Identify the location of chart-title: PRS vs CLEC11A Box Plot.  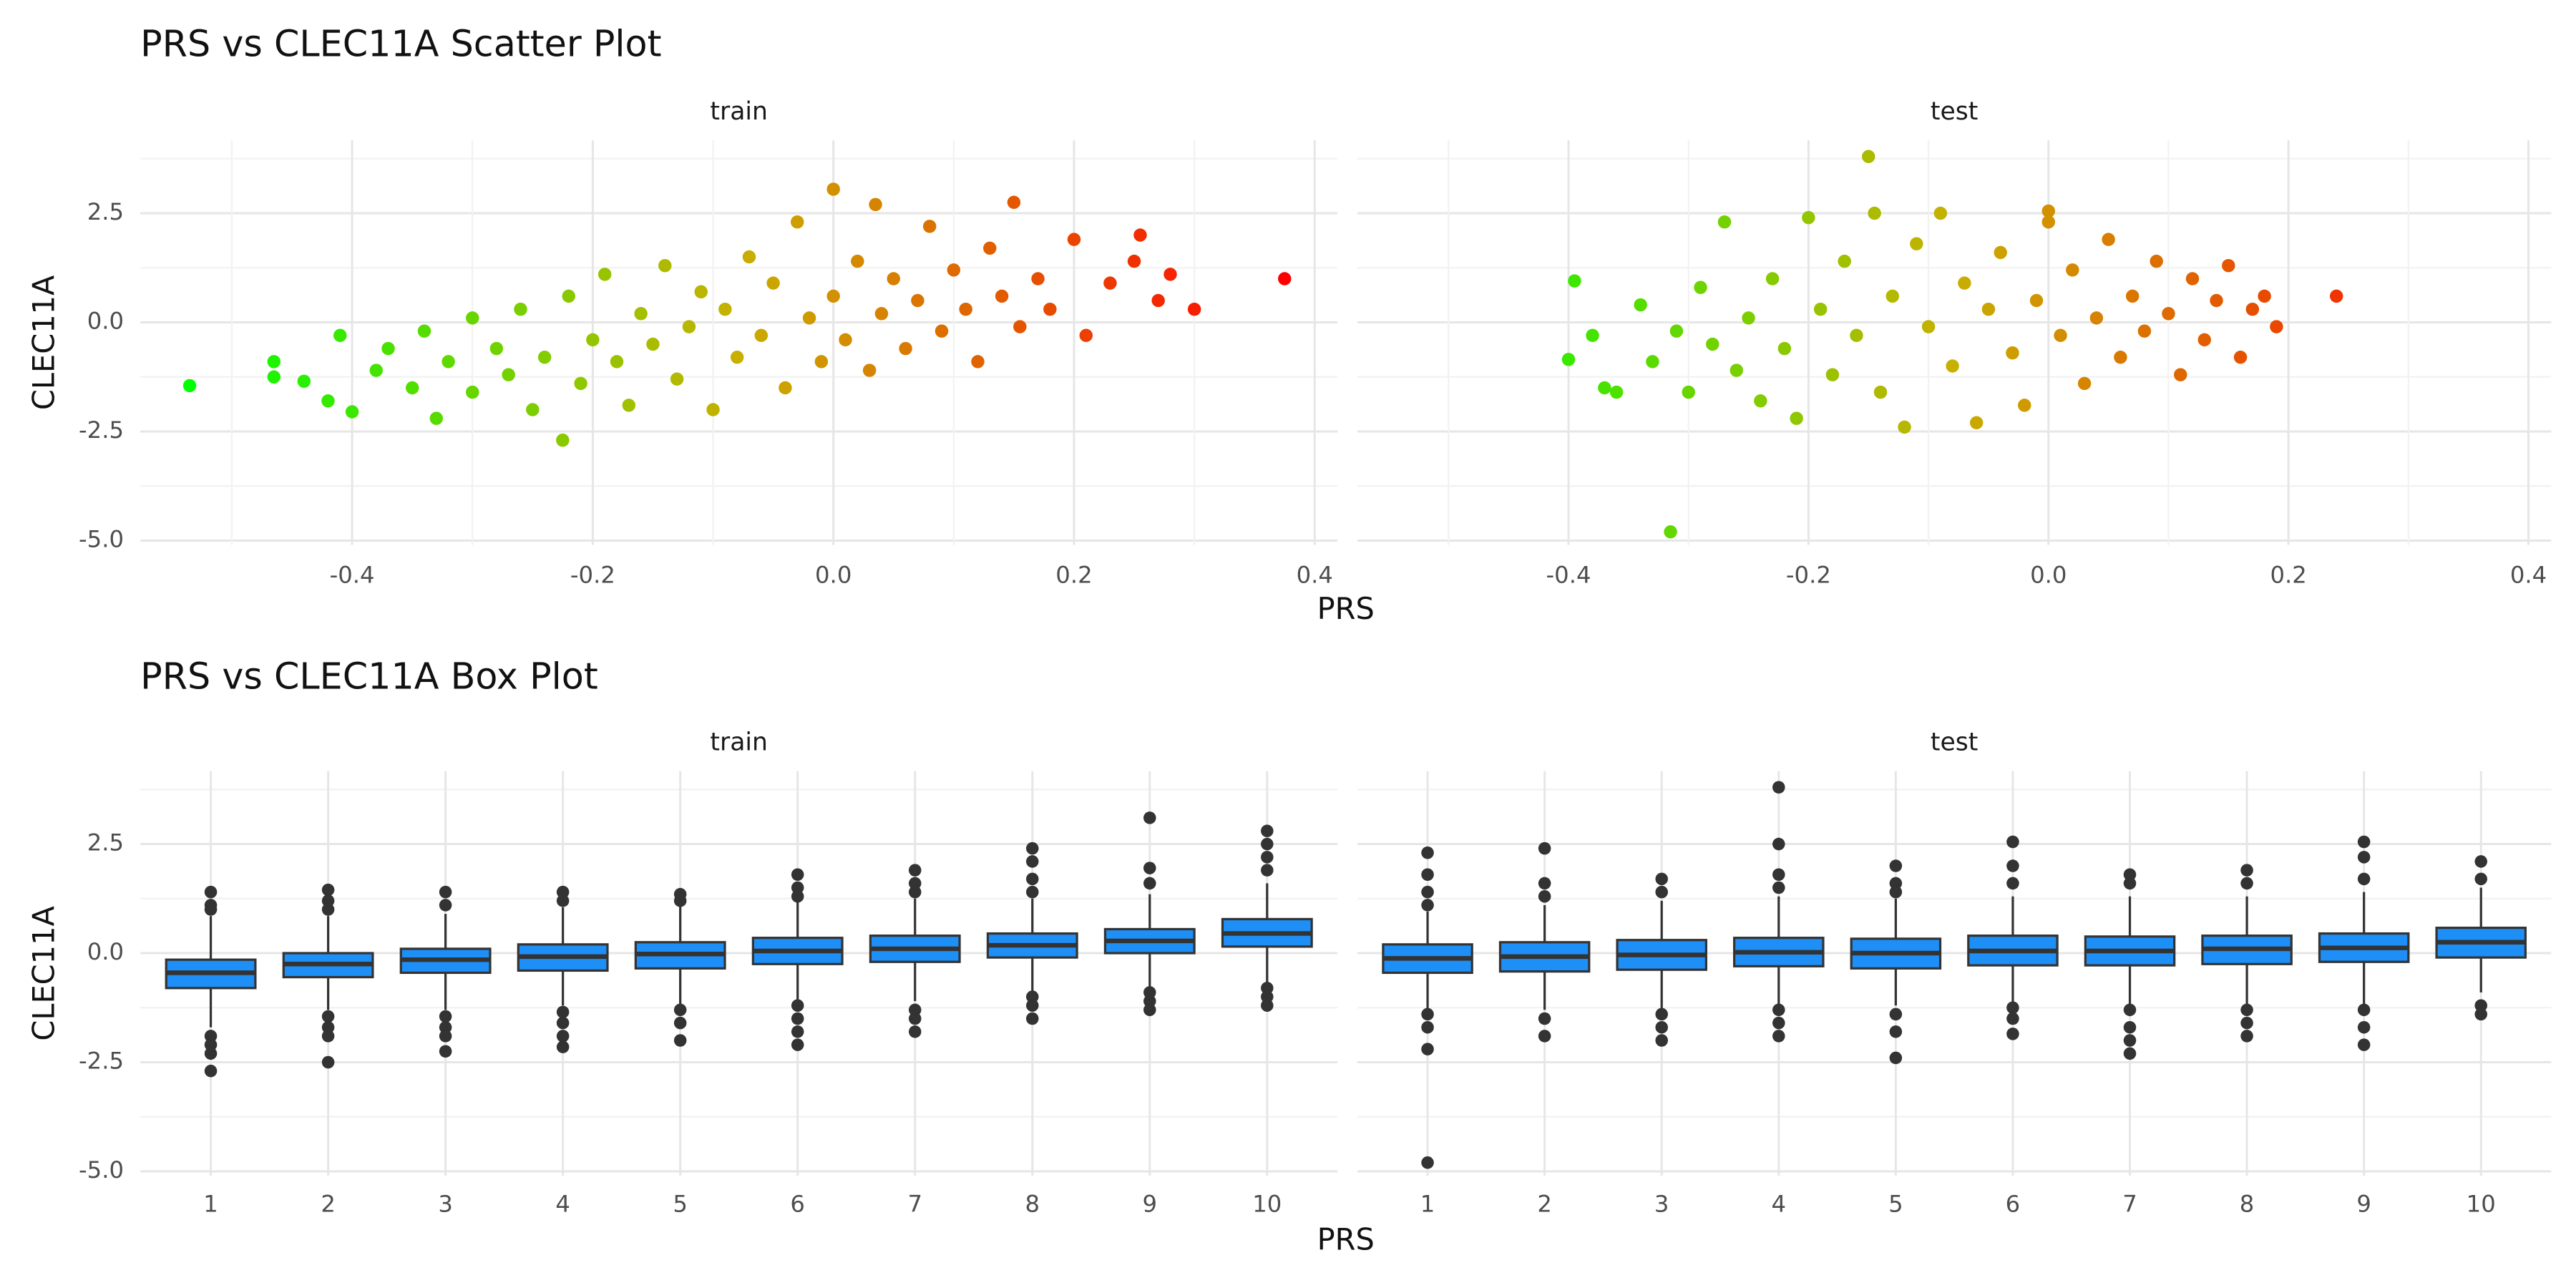
(369, 676).